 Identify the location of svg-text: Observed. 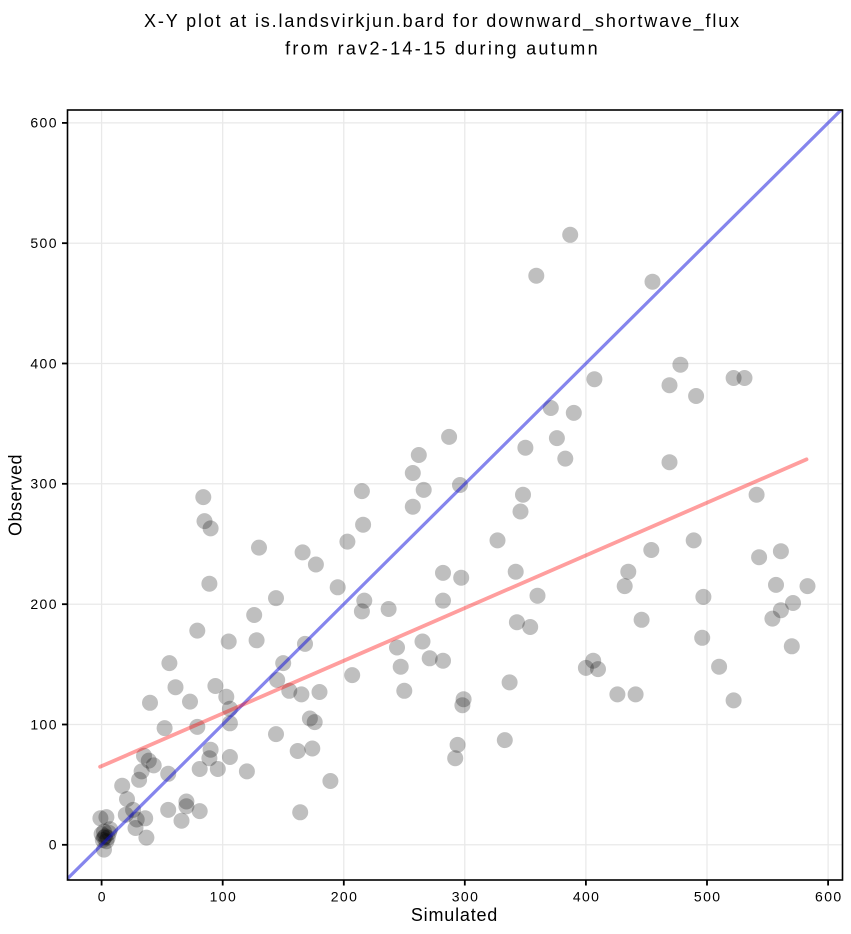
(16, 495).